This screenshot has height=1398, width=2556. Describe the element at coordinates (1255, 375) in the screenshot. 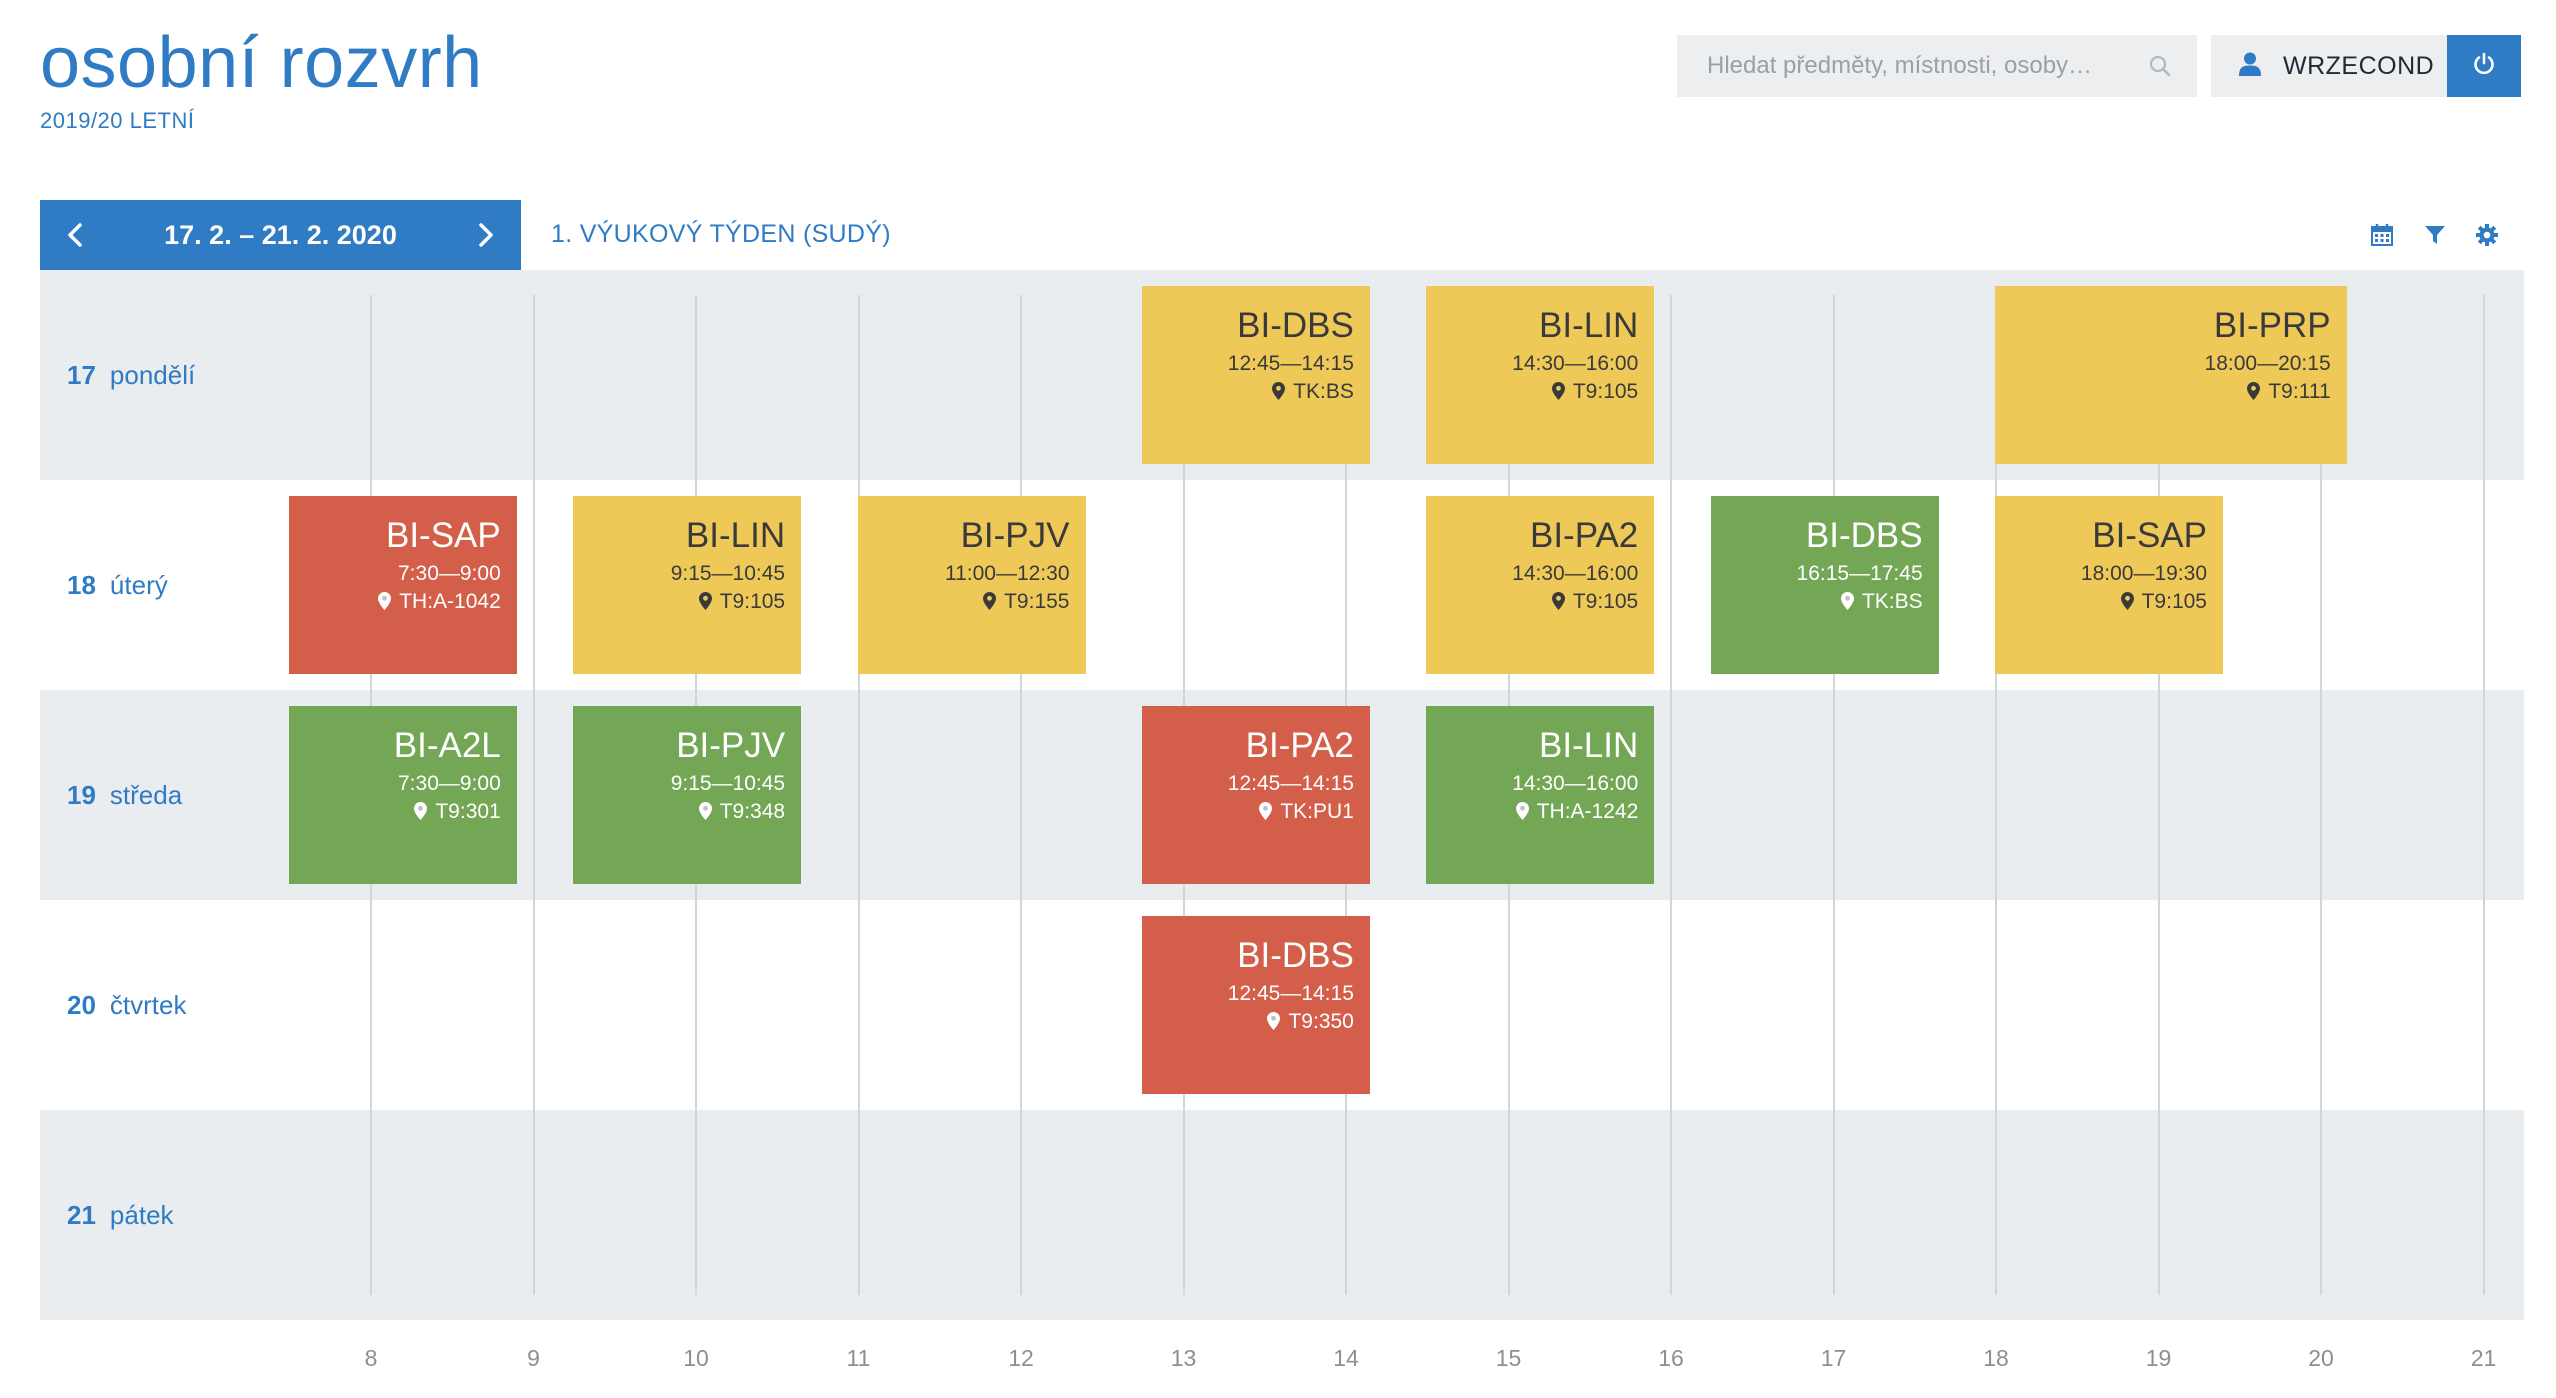

I see `event-card: BI-DBS 12:45—14:15 TK:BS` at that location.